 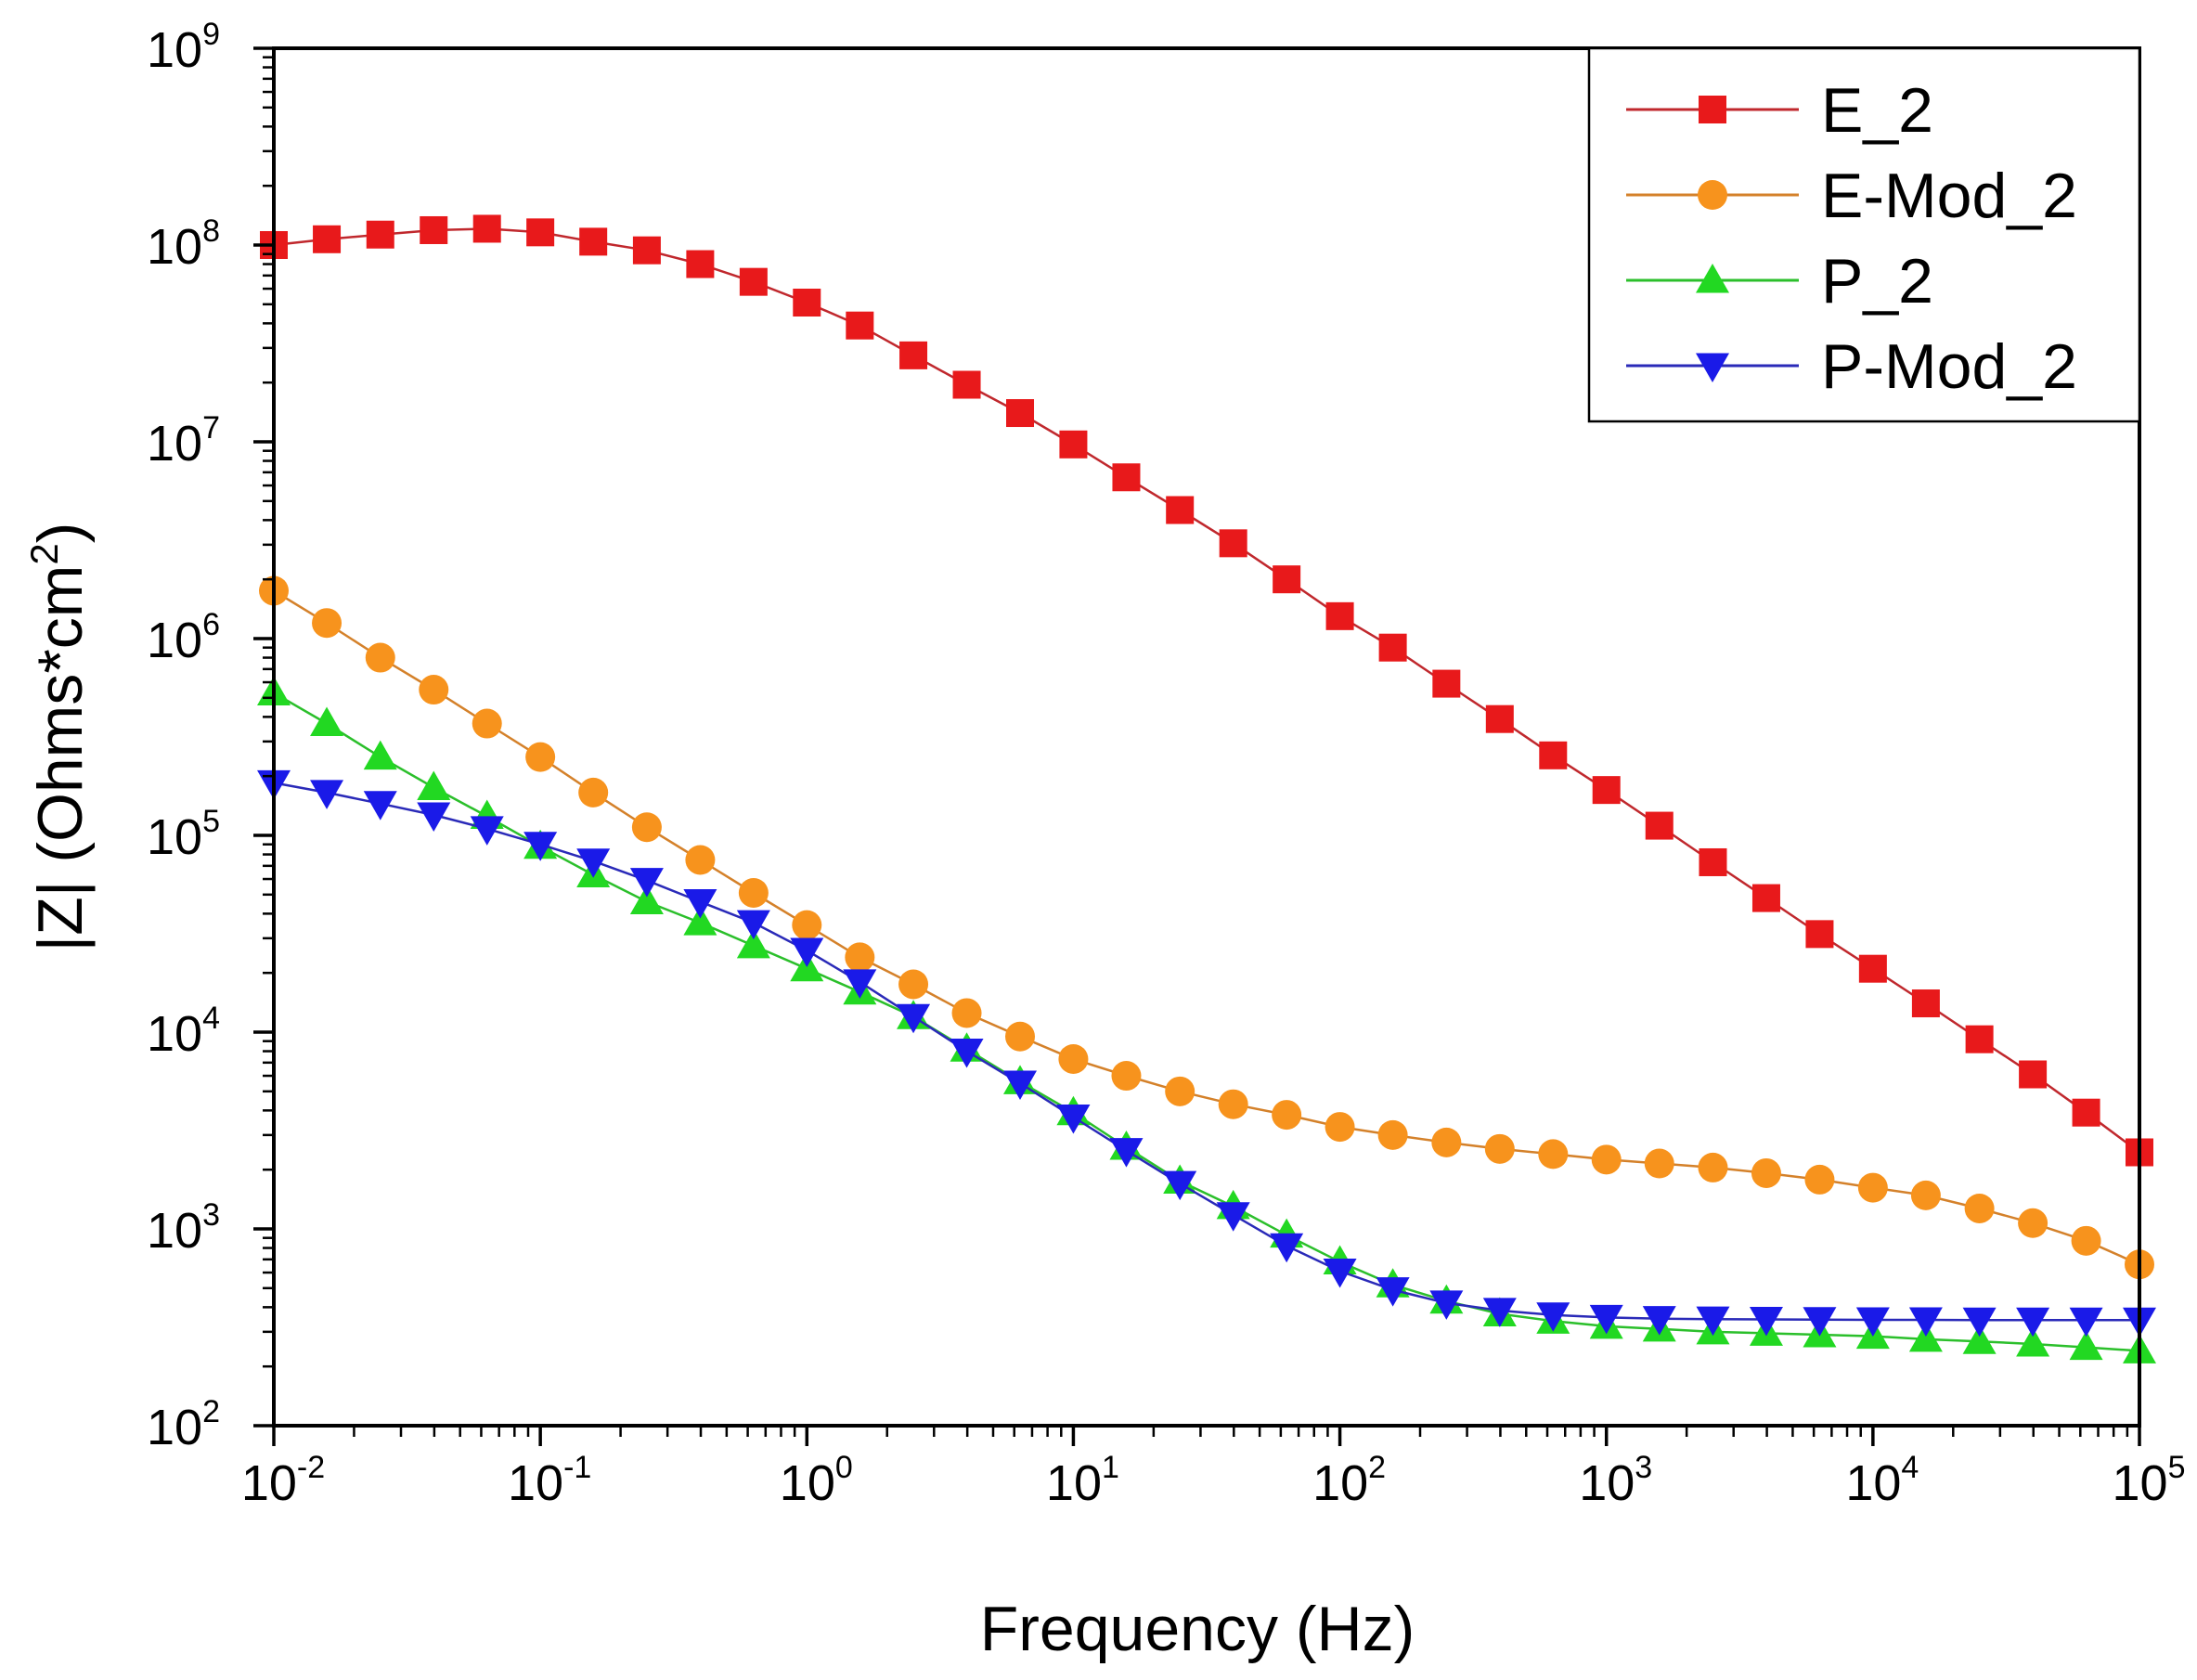 I want to click on x-tick-label: 10³, so click(x=1615, y=1480).